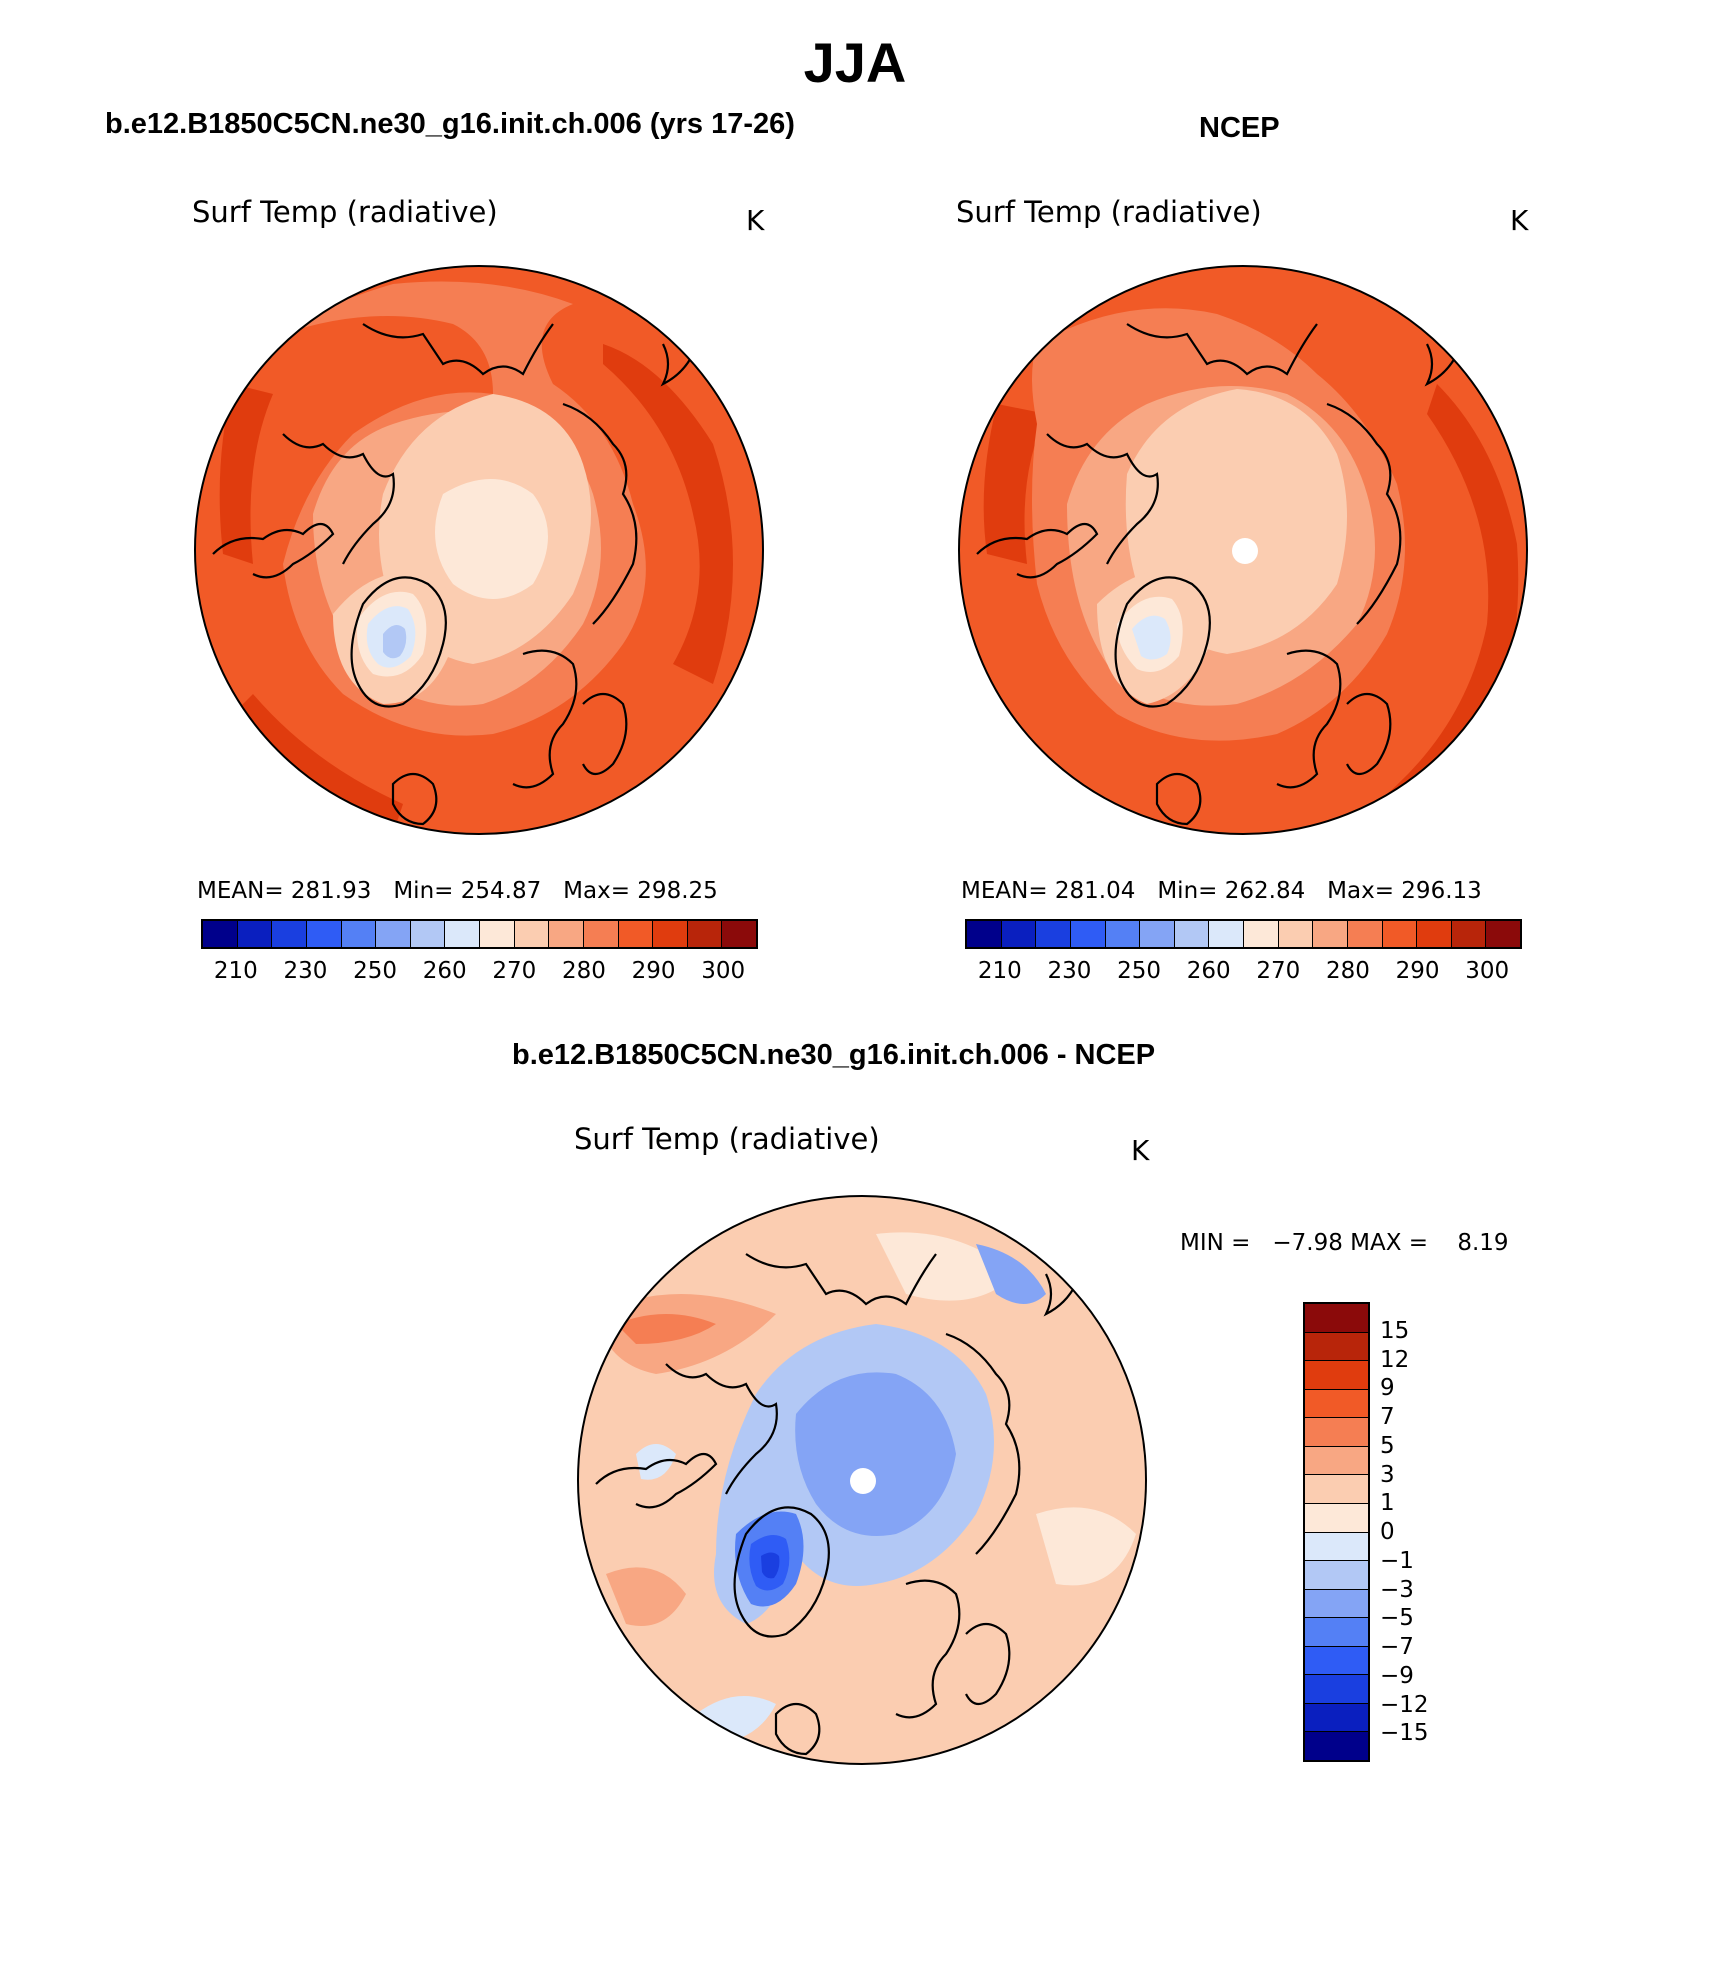  Describe the element at coordinates (1397, 1618) in the screenshot. I see `diff-colorbar-tick-label: −5` at that location.